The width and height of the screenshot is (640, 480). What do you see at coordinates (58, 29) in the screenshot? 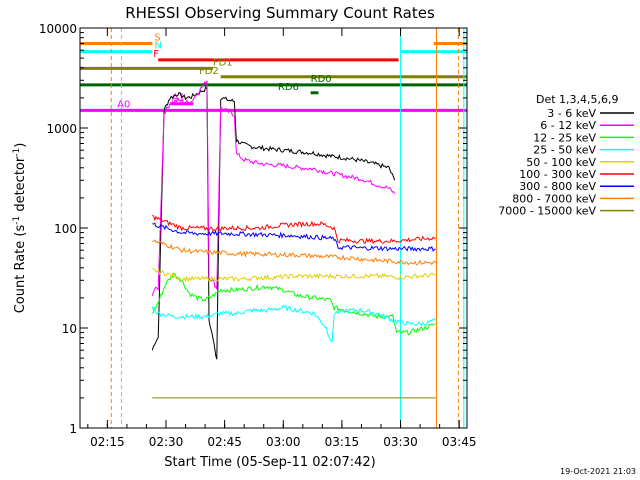
I see `y-tick-label-4: 10000` at bounding box center [58, 29].